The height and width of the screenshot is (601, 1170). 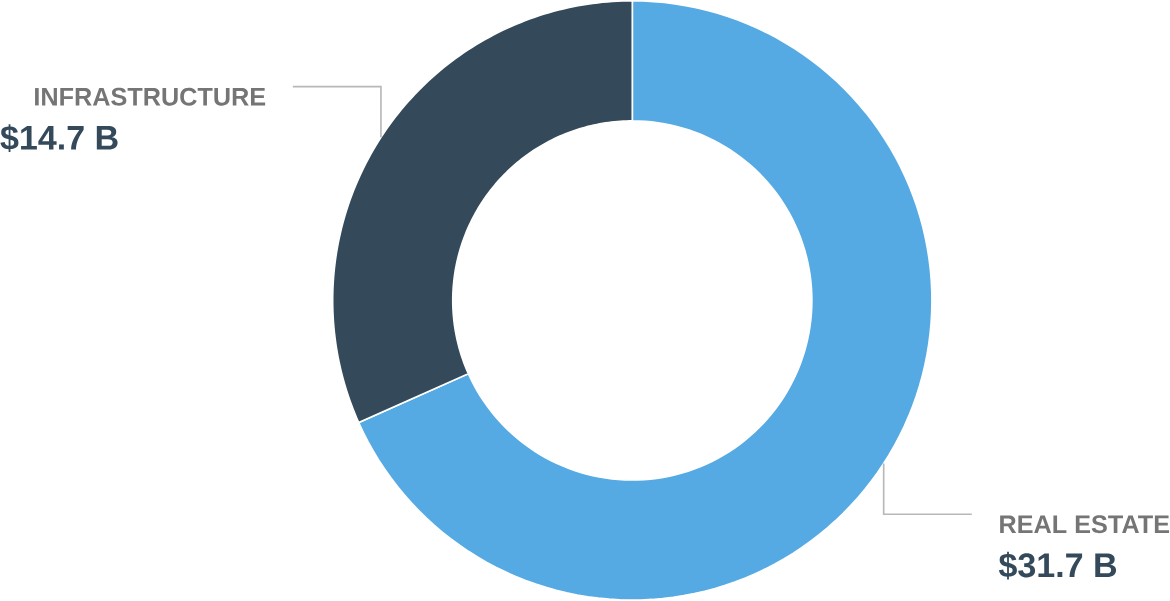 What do you see at coordinates (150, 96) in the screenshot?
I see `slice-label: INFRASTRUCTURE` at bounding box center [150, 96].